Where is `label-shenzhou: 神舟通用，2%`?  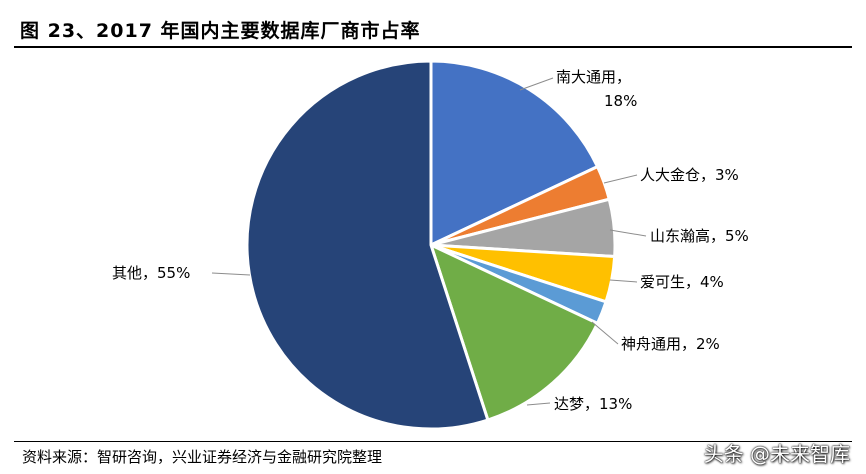 label-shenzhou: 神舟通用，2% is located at coordinates (670, 344).